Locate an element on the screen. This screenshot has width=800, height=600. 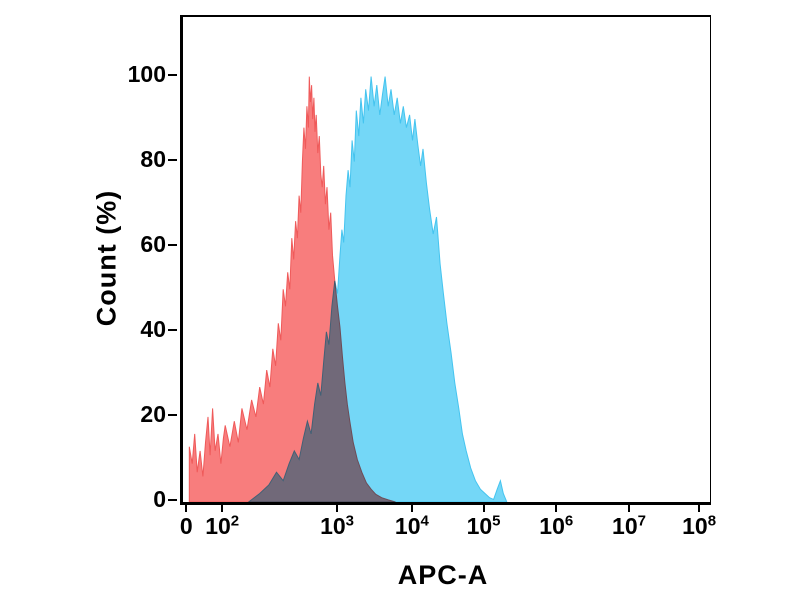
x-tick-label: 107 is located at coordinates (629, 525).